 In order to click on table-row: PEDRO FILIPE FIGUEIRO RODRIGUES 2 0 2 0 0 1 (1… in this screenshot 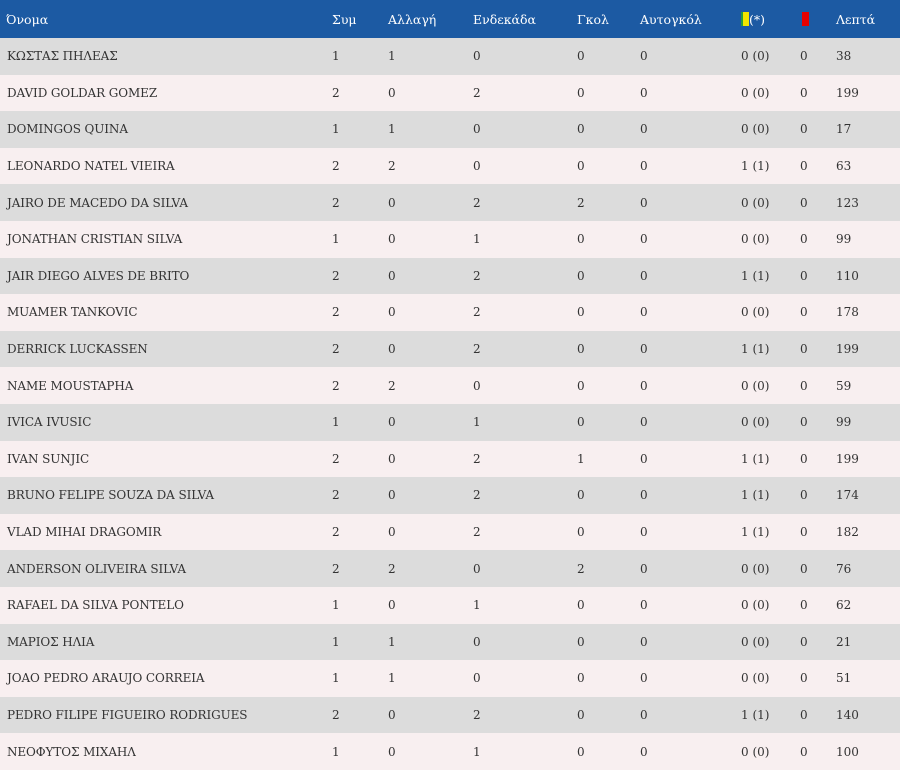, I will do `click(450, 715)`.